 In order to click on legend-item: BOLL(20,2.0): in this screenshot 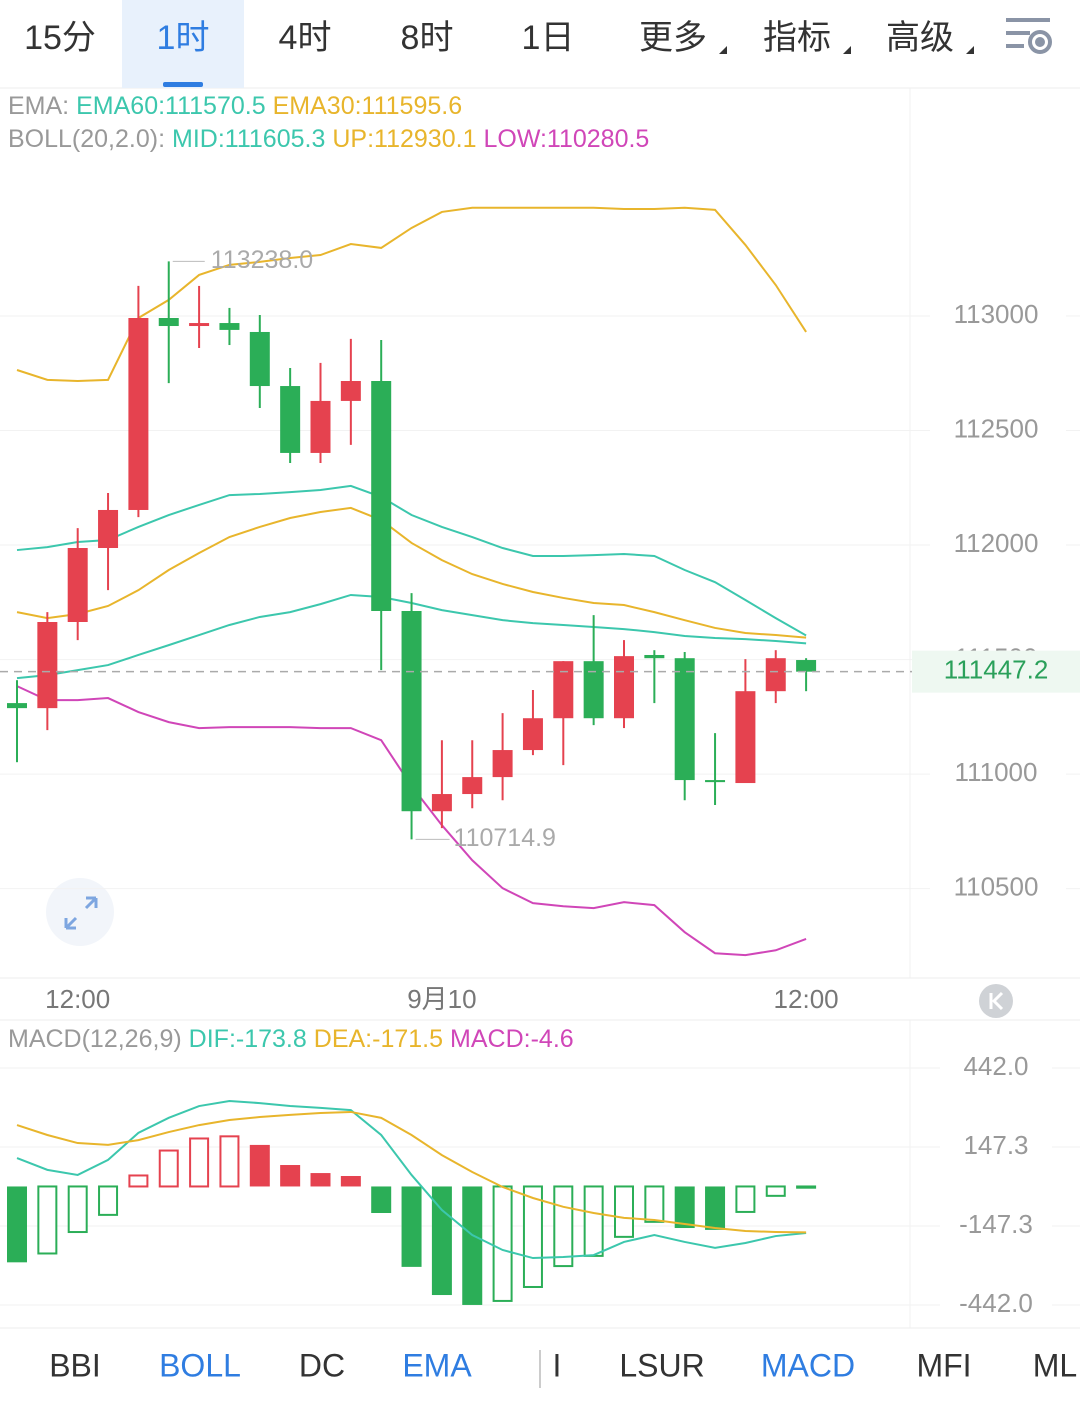, I will do `click(86, 139)`.